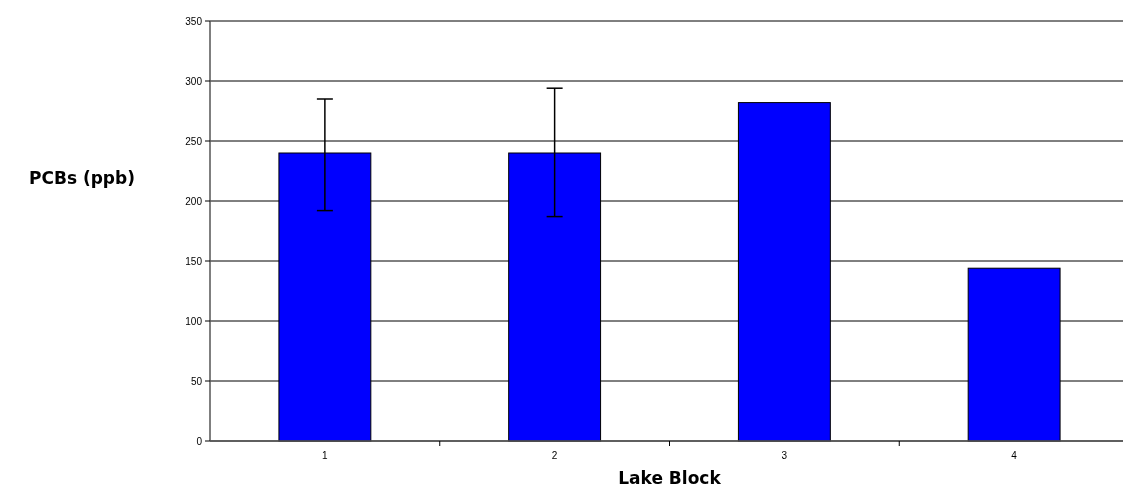  What do you see at coordinates (194, 141) in the screenshot?
I see `y-tick-label: 250` at bounding box center [194, 141].